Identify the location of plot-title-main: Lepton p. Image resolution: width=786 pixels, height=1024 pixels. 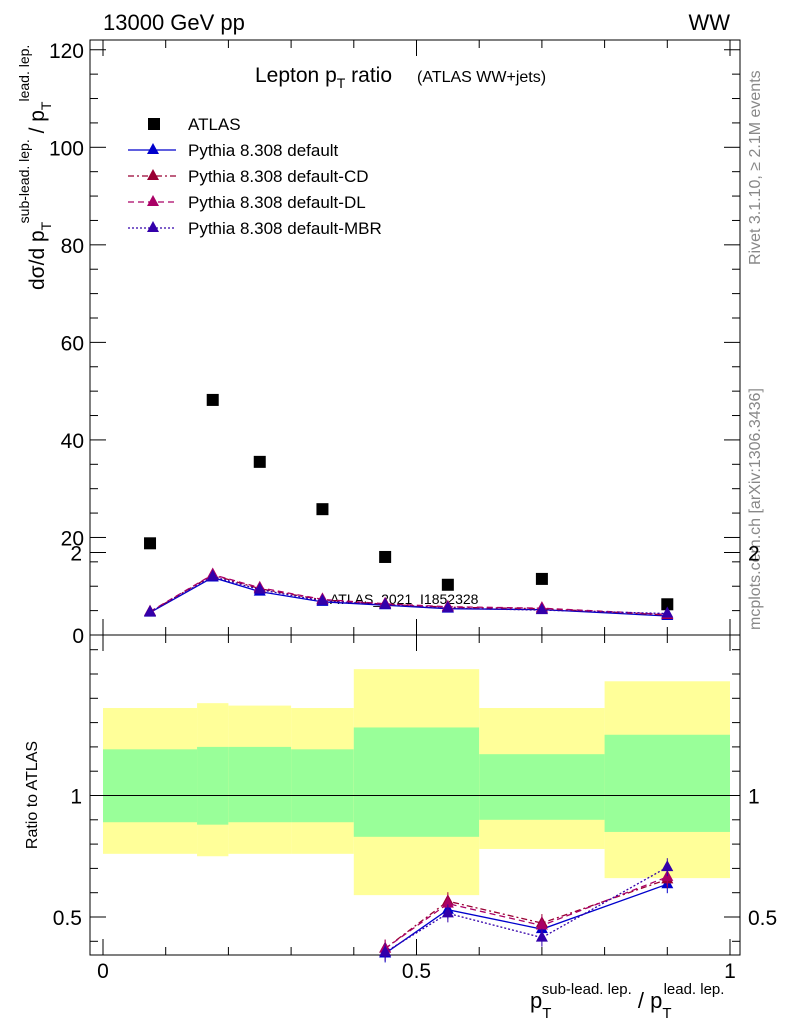
(296, 75).